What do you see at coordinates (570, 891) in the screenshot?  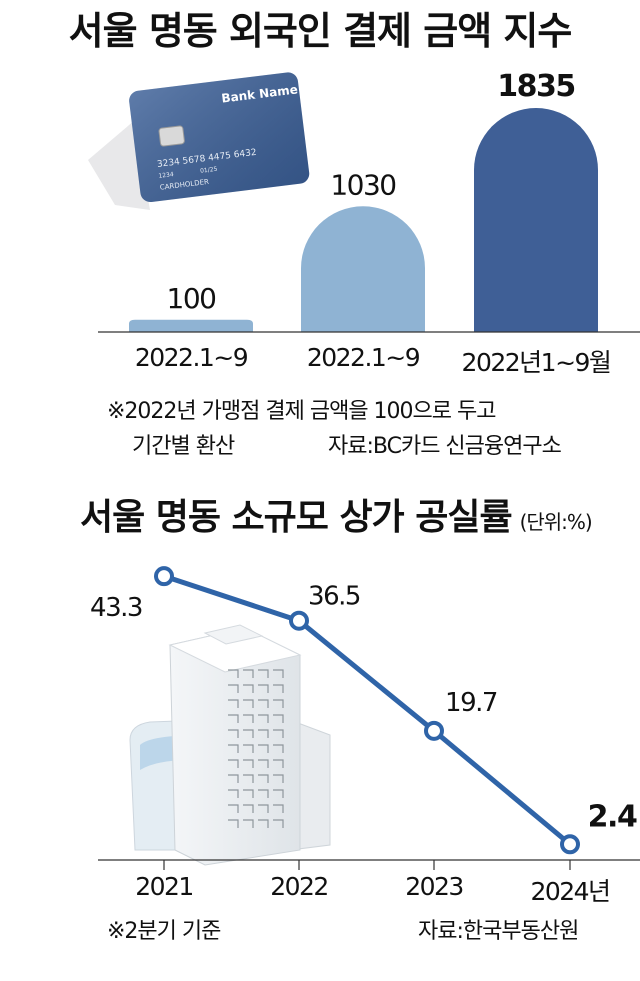 I see `x-tick-label: 2024년` at bounding box center [570, 891].